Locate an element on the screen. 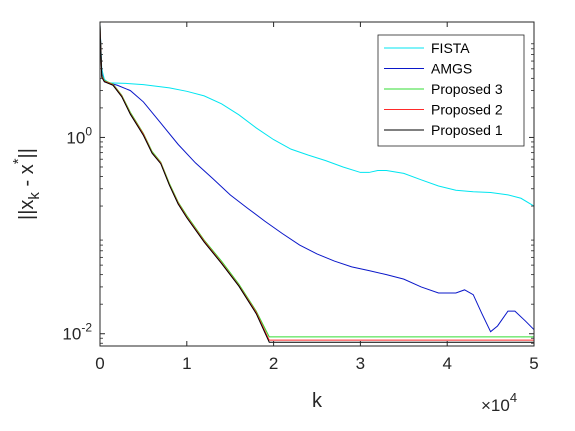 The height and width of the screenshot is (431, 575). x-multiplier-exp: 4 is located at coordinates (513, 397).